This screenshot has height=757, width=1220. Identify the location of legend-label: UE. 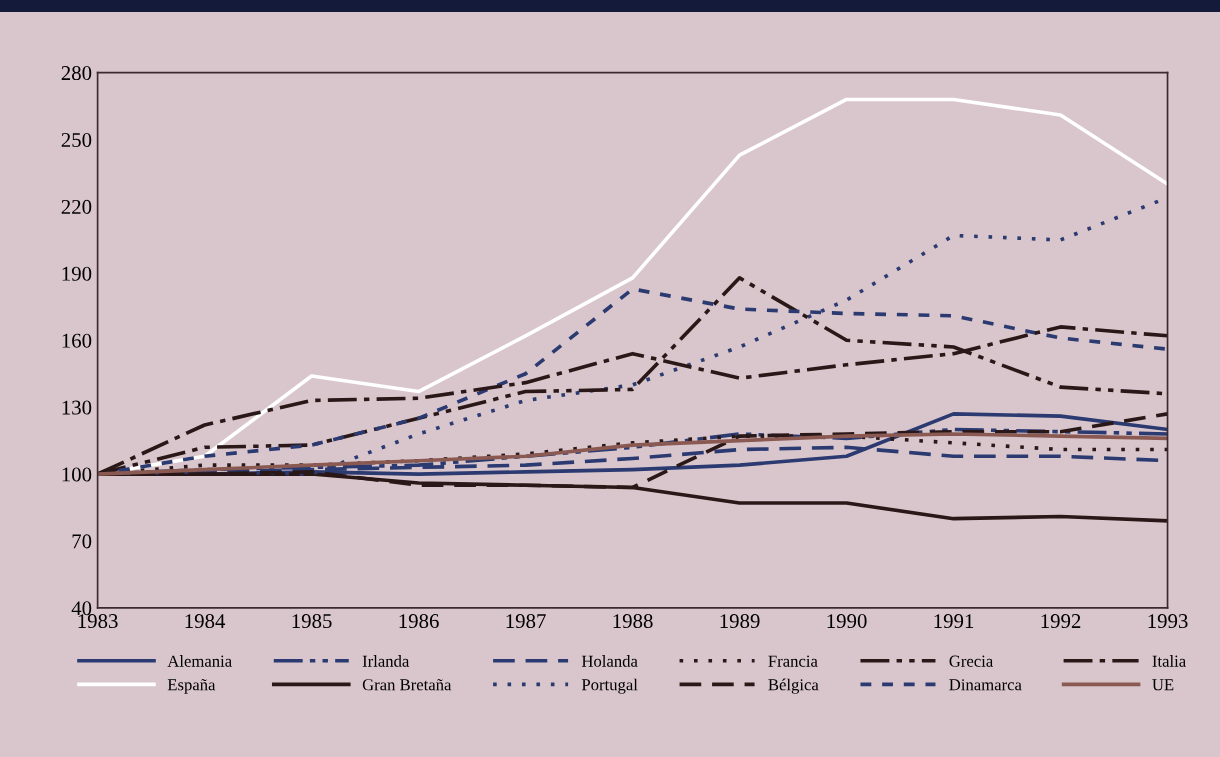
(1163, 685).